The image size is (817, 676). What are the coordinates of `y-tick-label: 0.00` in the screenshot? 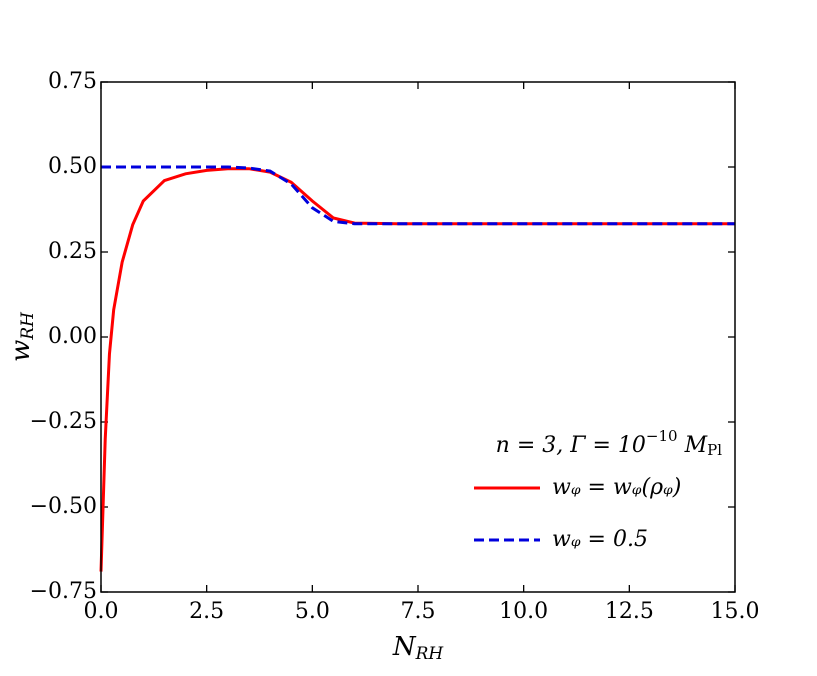 It's located at (72, 336).